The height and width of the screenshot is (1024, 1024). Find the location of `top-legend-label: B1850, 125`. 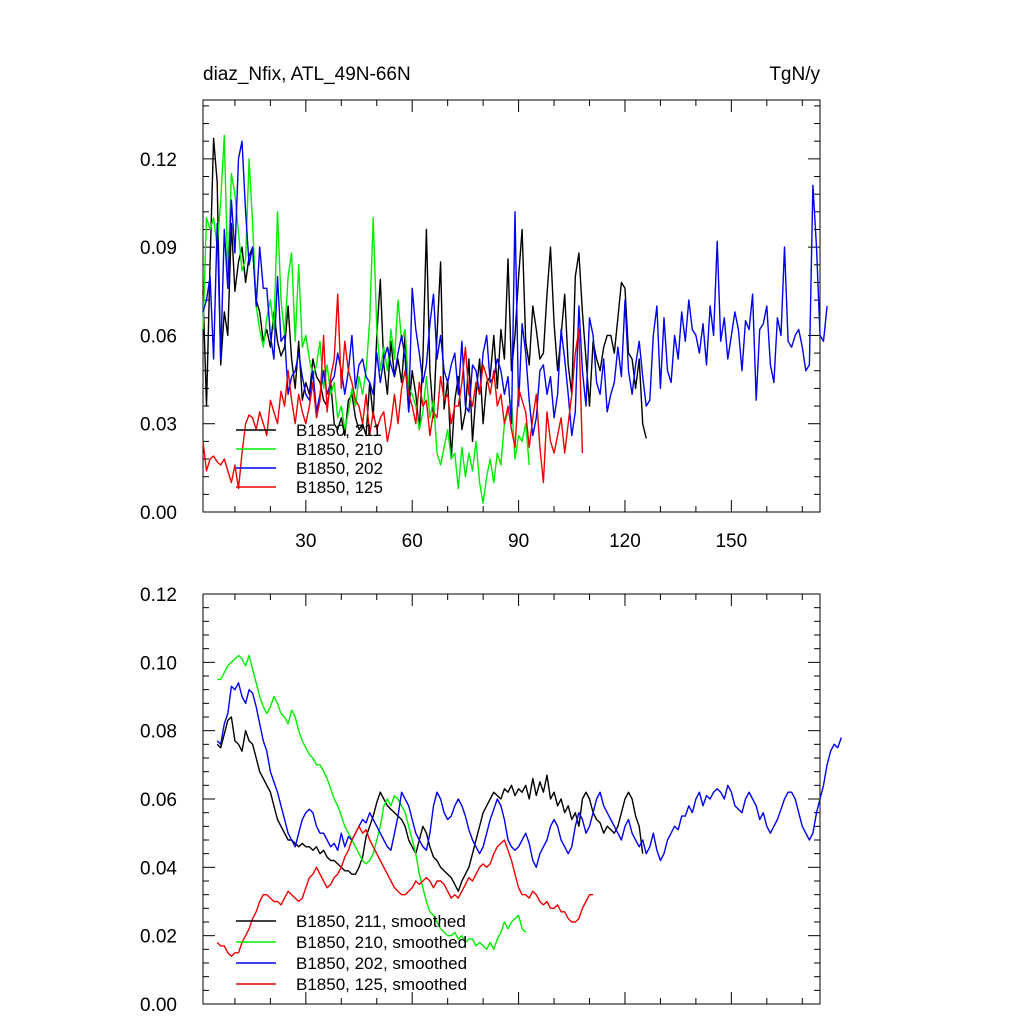

top-legend-label: B1850, 125 is located at coordinates (339, 487).